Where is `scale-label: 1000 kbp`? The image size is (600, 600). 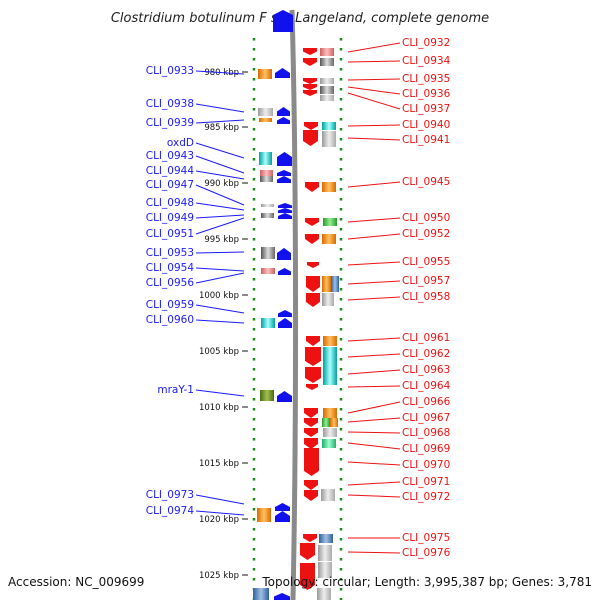
scale-label: 1000 kbp is located at coordinates (219, 296).